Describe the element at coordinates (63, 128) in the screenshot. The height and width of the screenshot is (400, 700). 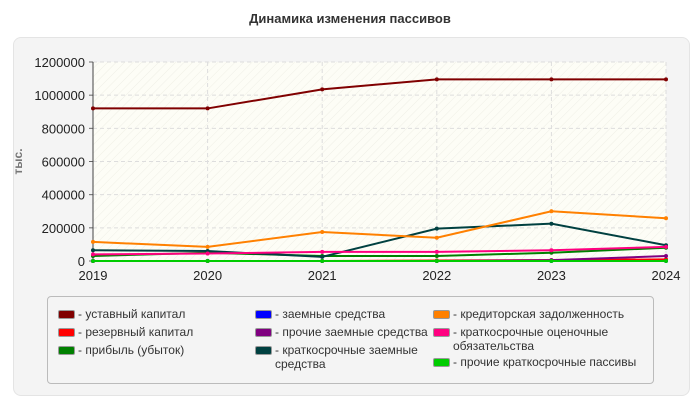
I see `y-tick-label: 800000` at that location.